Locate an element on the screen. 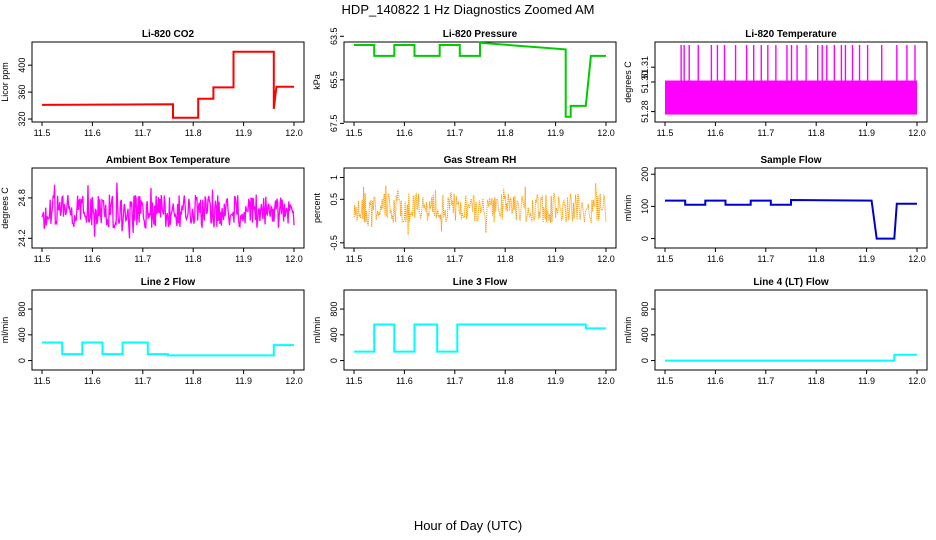 This screenshot has height=540, width=936. y-tick-label: 320 is located at coordinates (22, 118).